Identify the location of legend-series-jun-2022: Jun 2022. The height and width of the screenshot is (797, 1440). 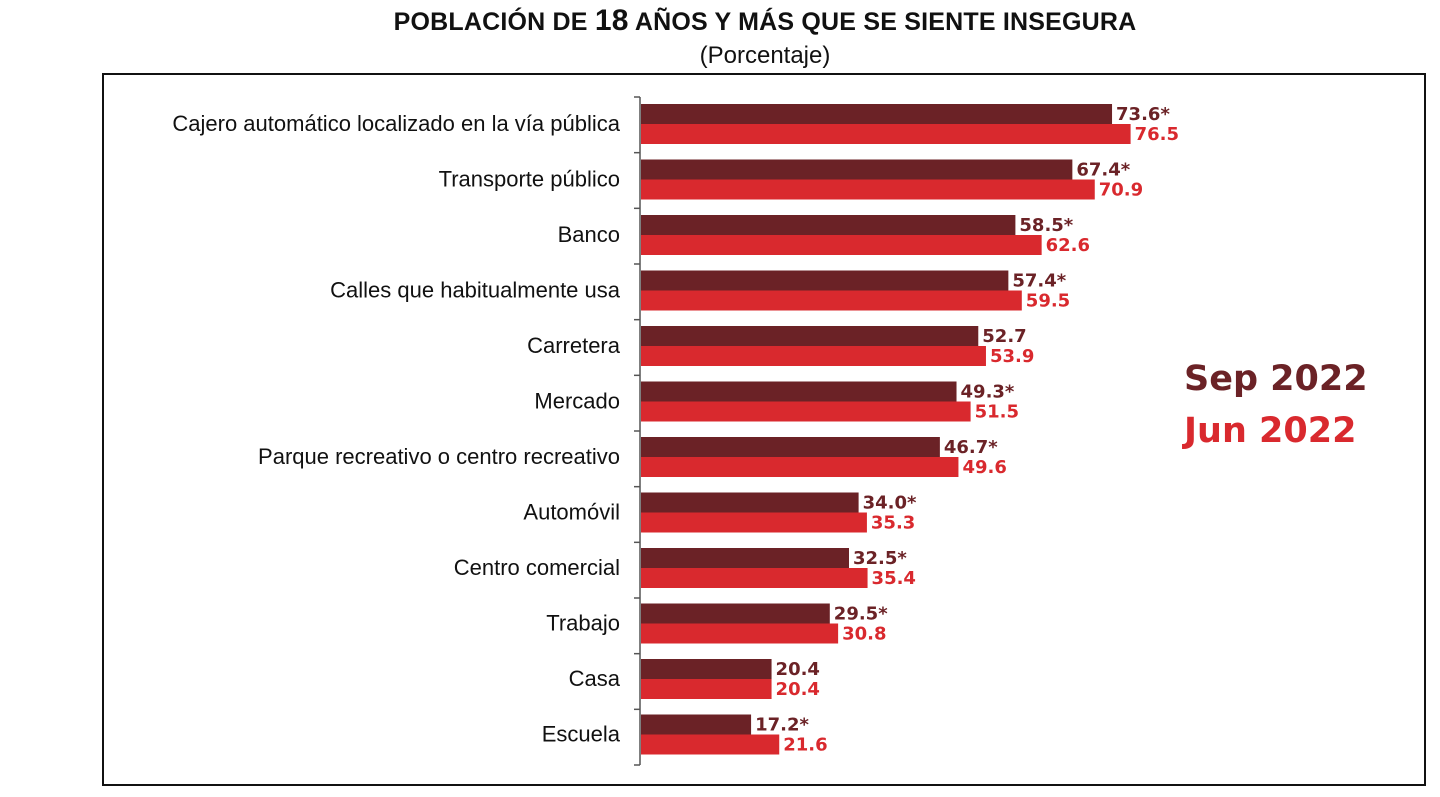
(1270, 431).